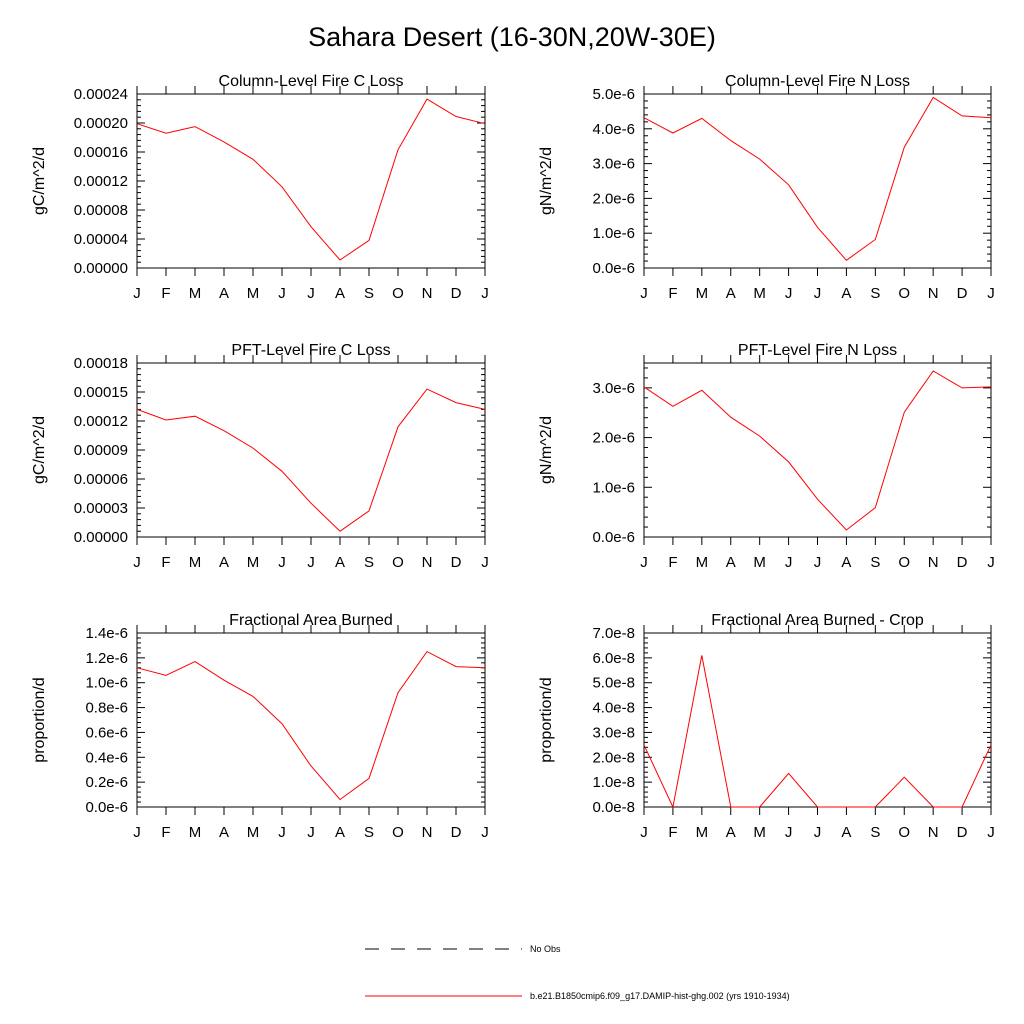  I want to click on y-tick-label: 0.6e-6, so click(106, 732).